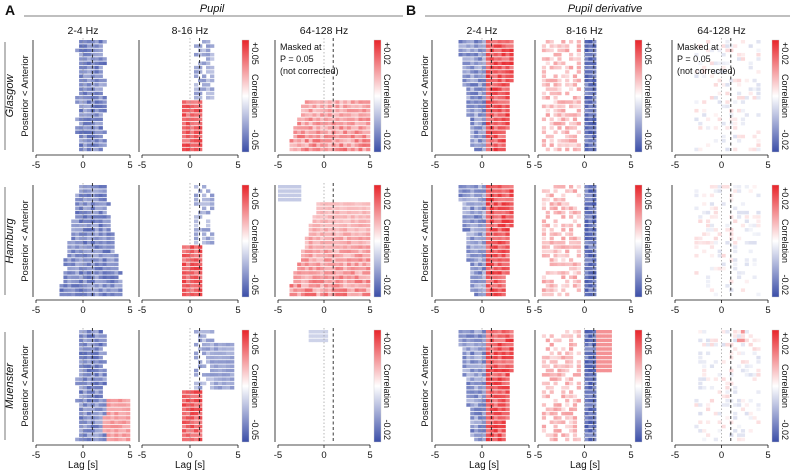 The width and height of the screenshot is (797, 471). What do you see at coordinates (630, 455) in the screenshot?
I see `x-tick-label: 5` at bounding box center [630, 455].